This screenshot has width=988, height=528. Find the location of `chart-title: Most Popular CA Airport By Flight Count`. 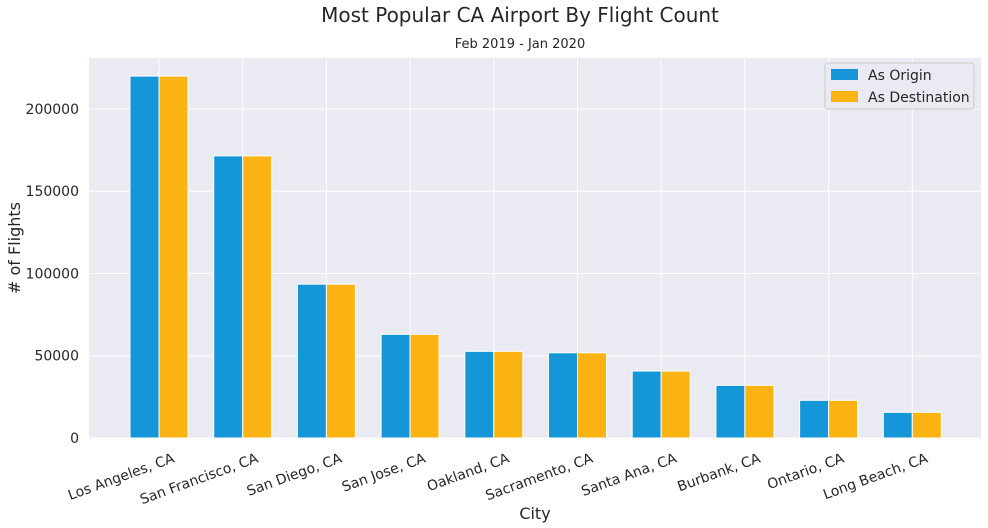

chart-title: Most Popular CA Airport By Flight Count is located at coordinates (520, 15).